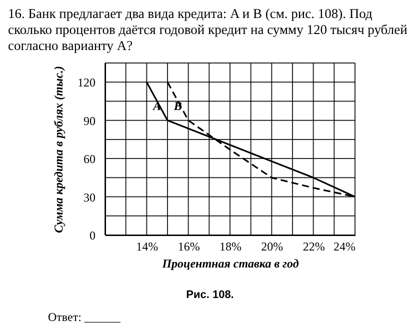  What do you see at coordinates (85, 317) in the screenshot?
I see `text: Ответ: ______` at bounding box center [85, 317].